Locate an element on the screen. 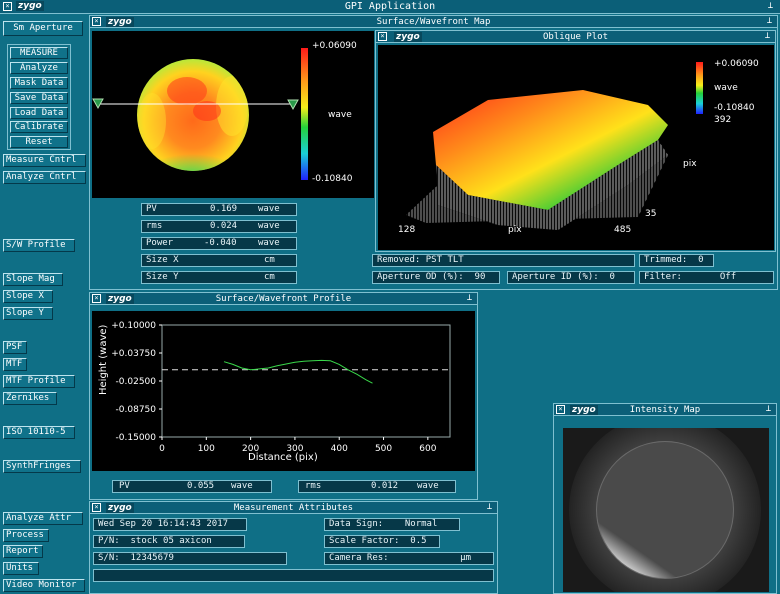  x-tick-label: 300 is located at coordinates (294, 449).